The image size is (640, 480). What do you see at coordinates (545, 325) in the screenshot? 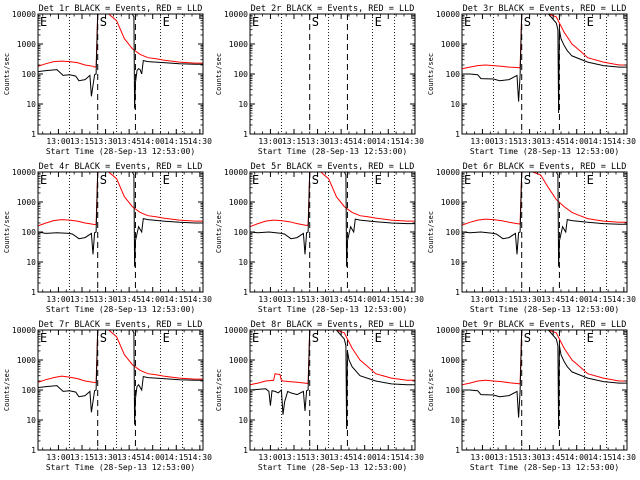
I see `panel-title: Det 9r BLACK = Events, RED = LLD` at bounding box center [545, 325].